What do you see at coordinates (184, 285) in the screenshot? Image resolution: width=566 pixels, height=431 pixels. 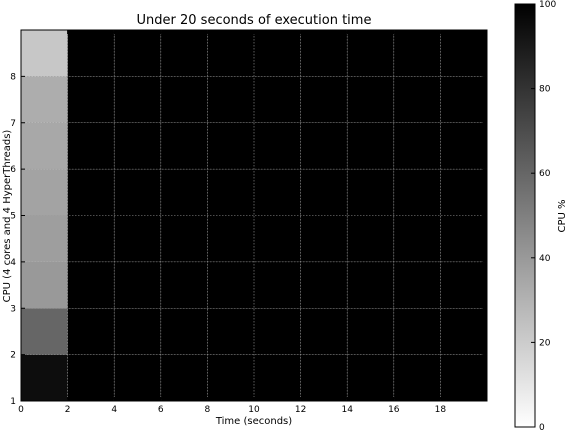 I see `heatmap-cell-cpu3-t6` at bounding box center [184, 285].